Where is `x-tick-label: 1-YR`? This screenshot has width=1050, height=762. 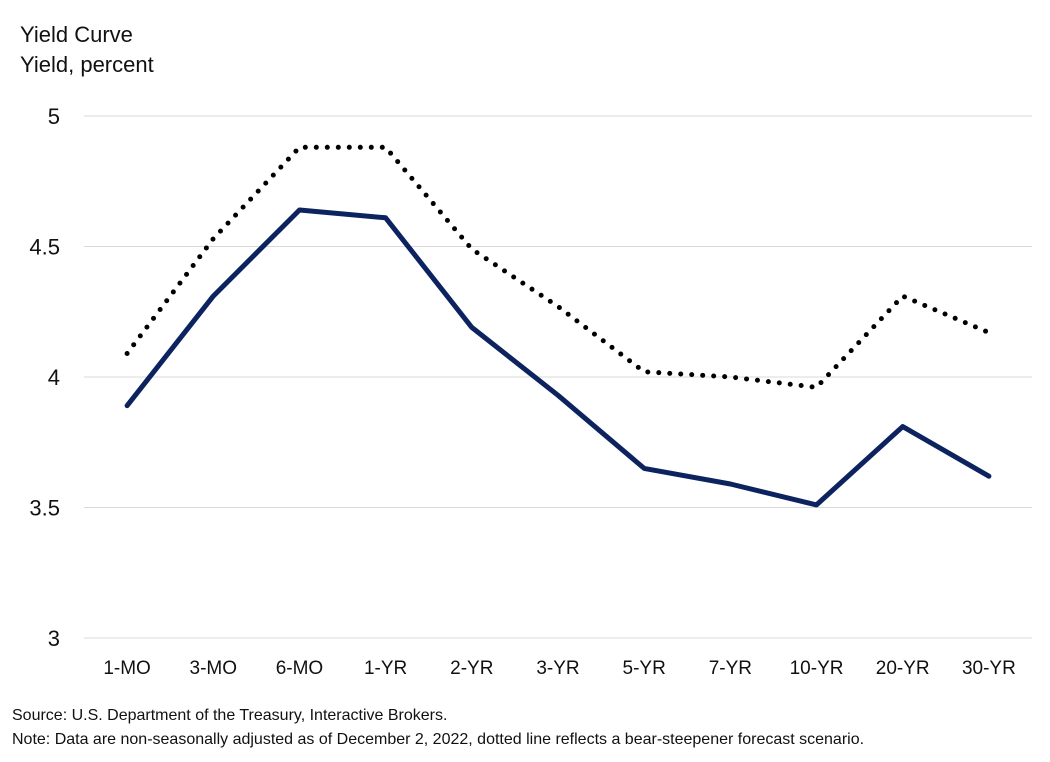 x-tick-label: 1-YR is located at coordinates (385, 668).